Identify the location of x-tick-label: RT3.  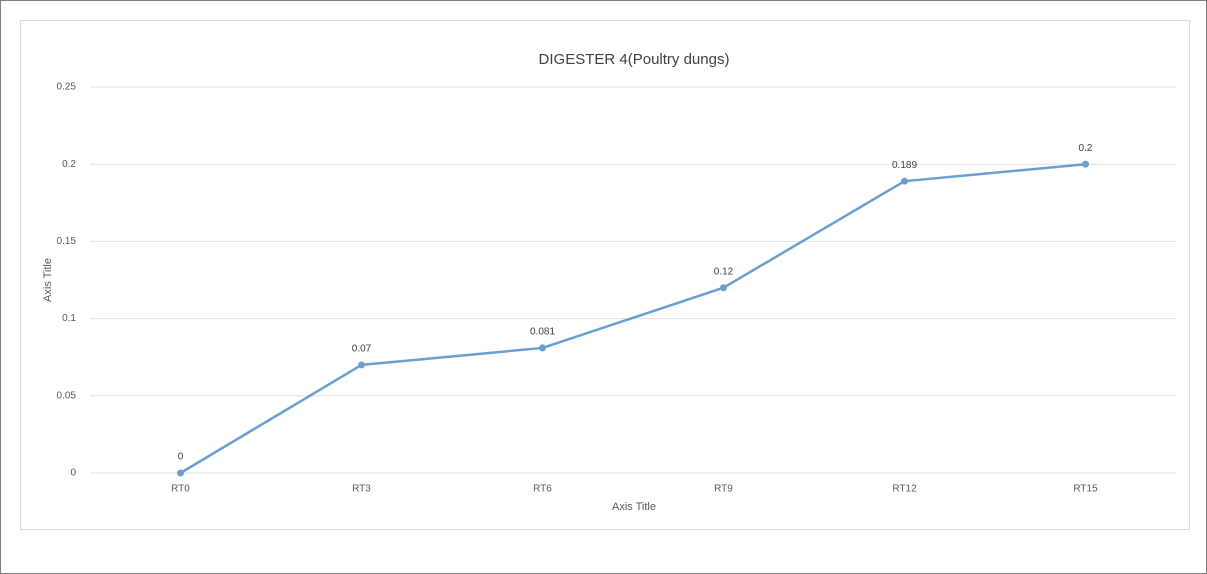
(361, 489).